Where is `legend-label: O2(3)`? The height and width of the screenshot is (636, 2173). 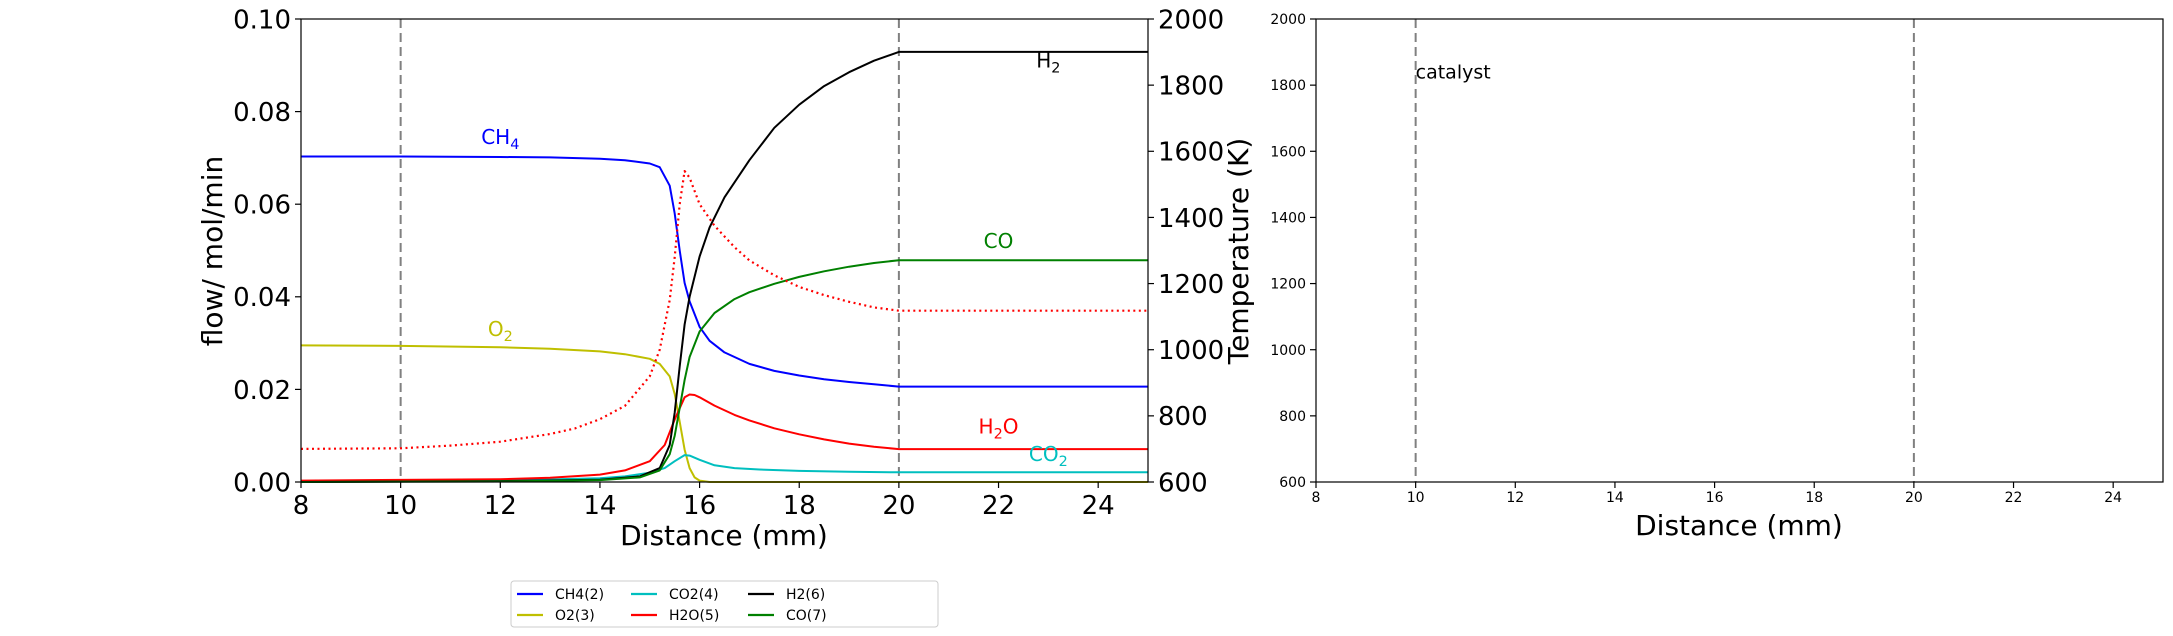 legend-label: O2(3) is located at coordinates (575, 616).